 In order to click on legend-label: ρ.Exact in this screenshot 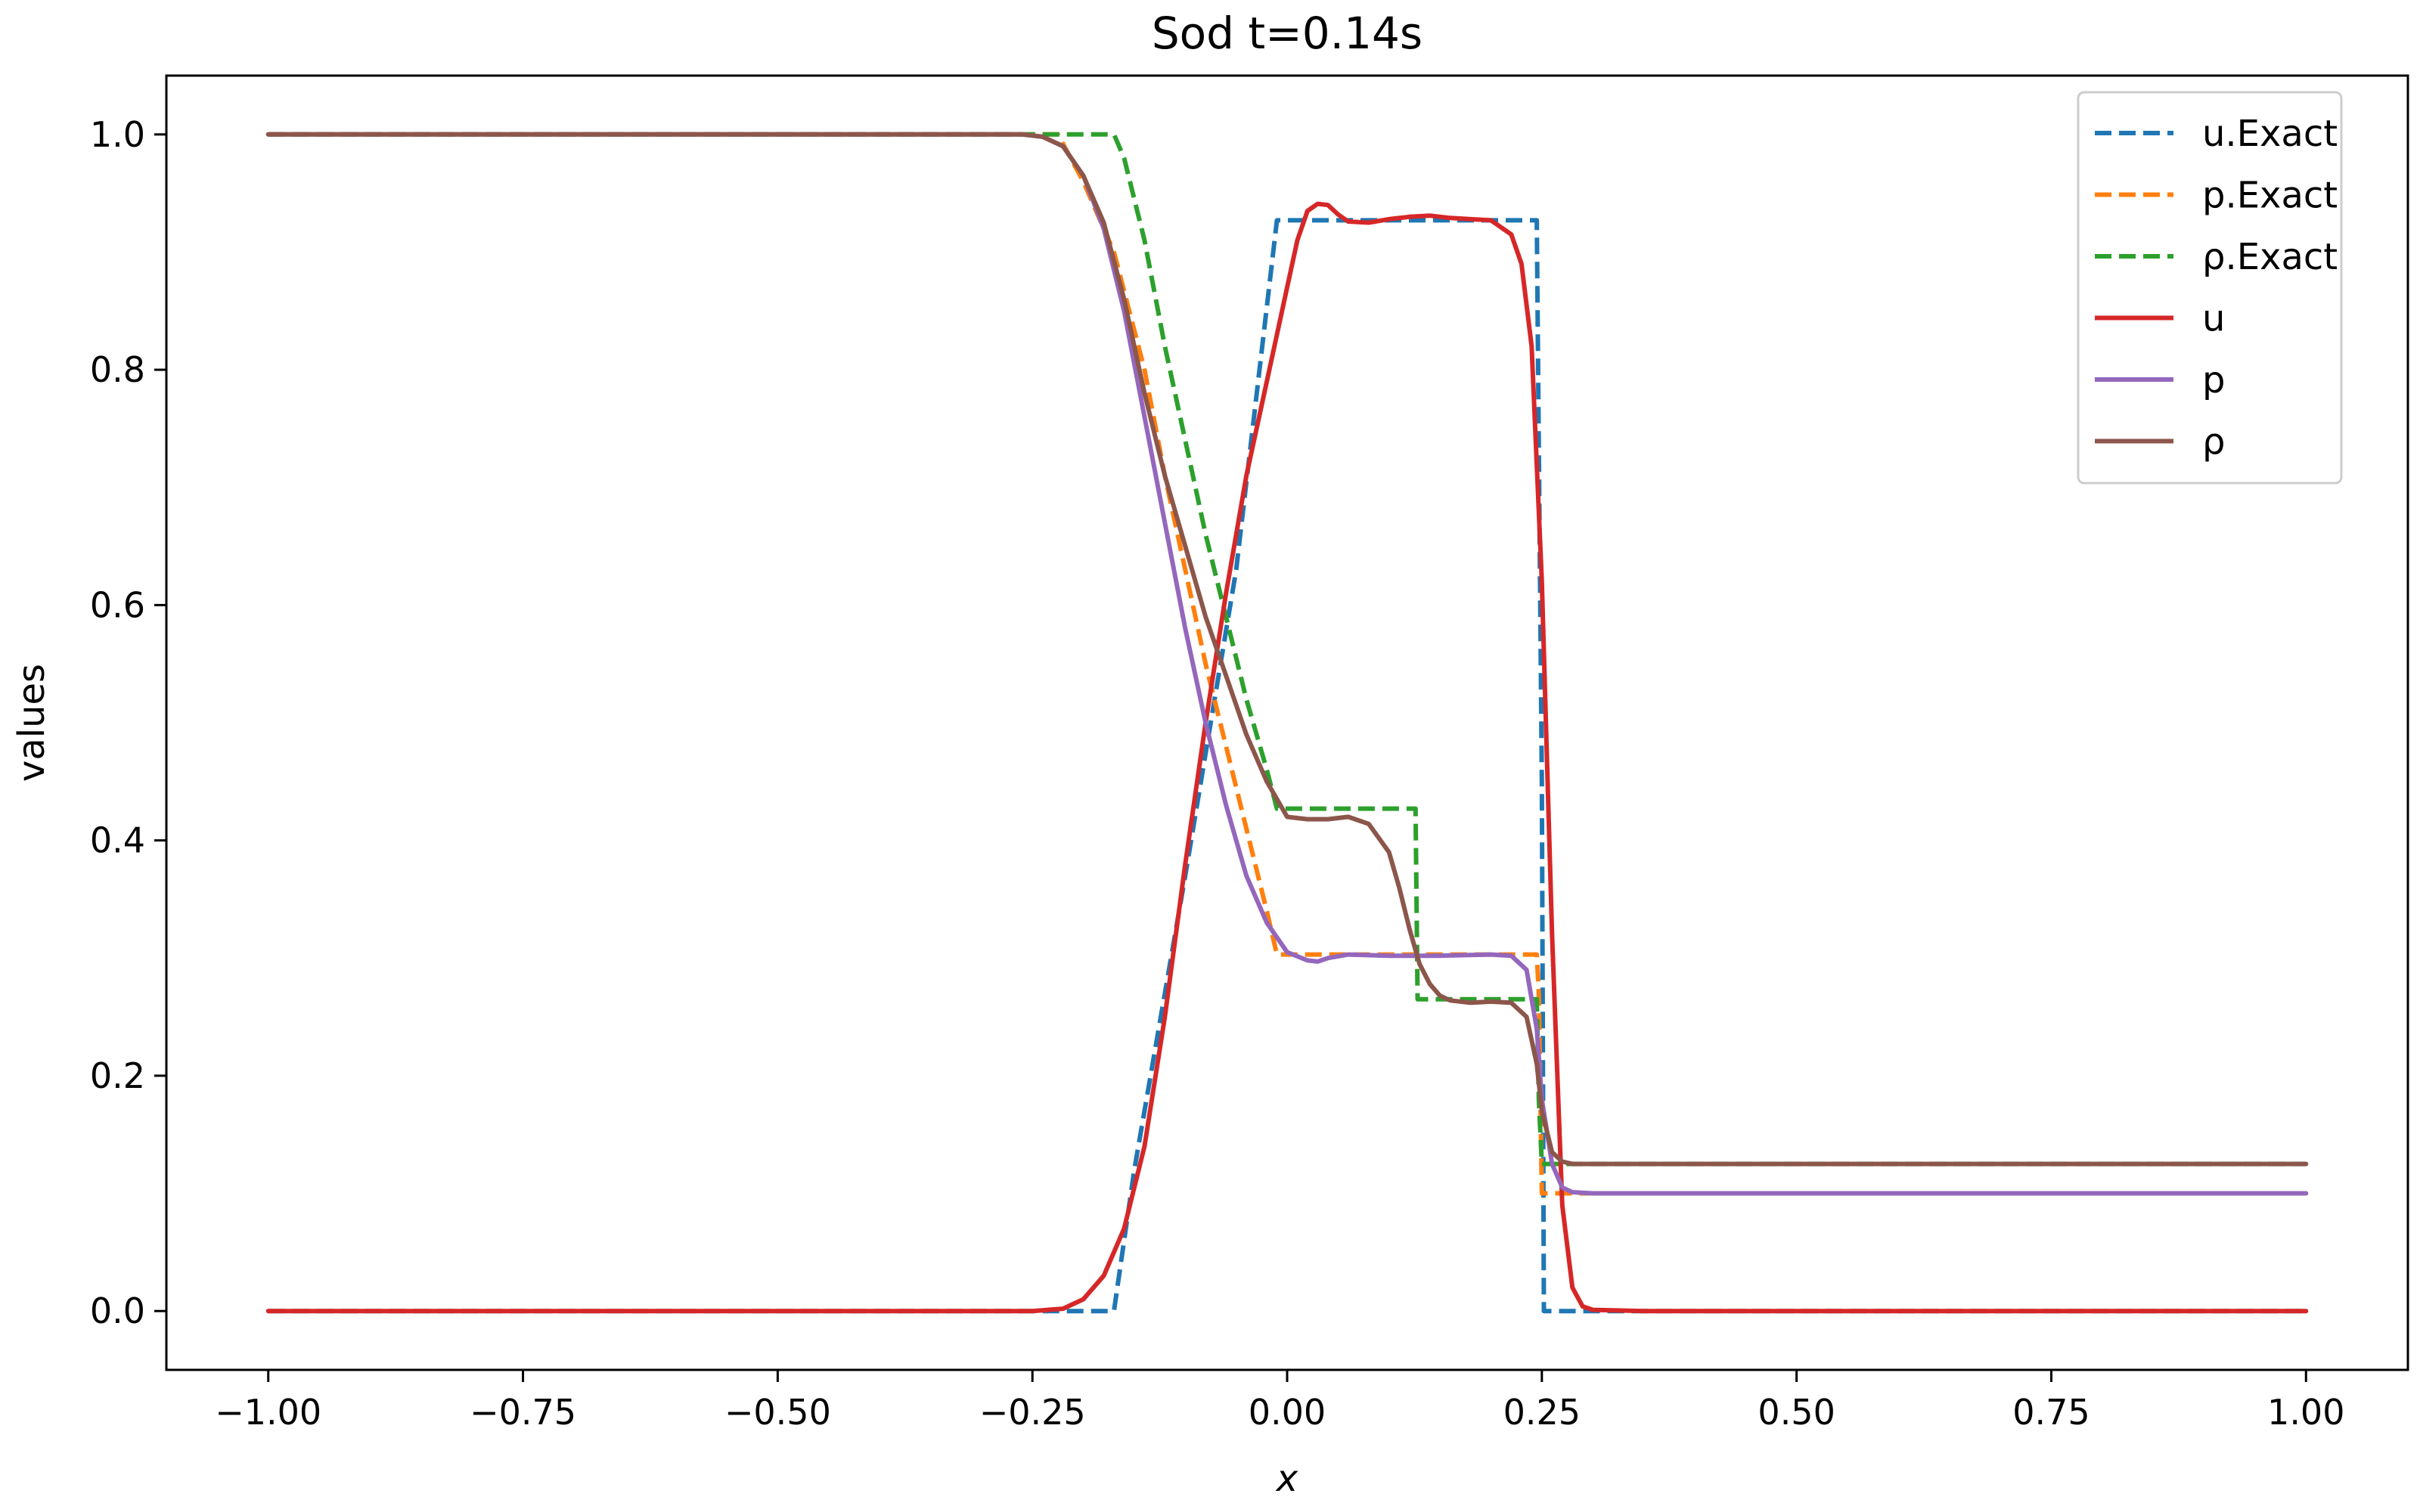, I will do `click(2270, 257)`.